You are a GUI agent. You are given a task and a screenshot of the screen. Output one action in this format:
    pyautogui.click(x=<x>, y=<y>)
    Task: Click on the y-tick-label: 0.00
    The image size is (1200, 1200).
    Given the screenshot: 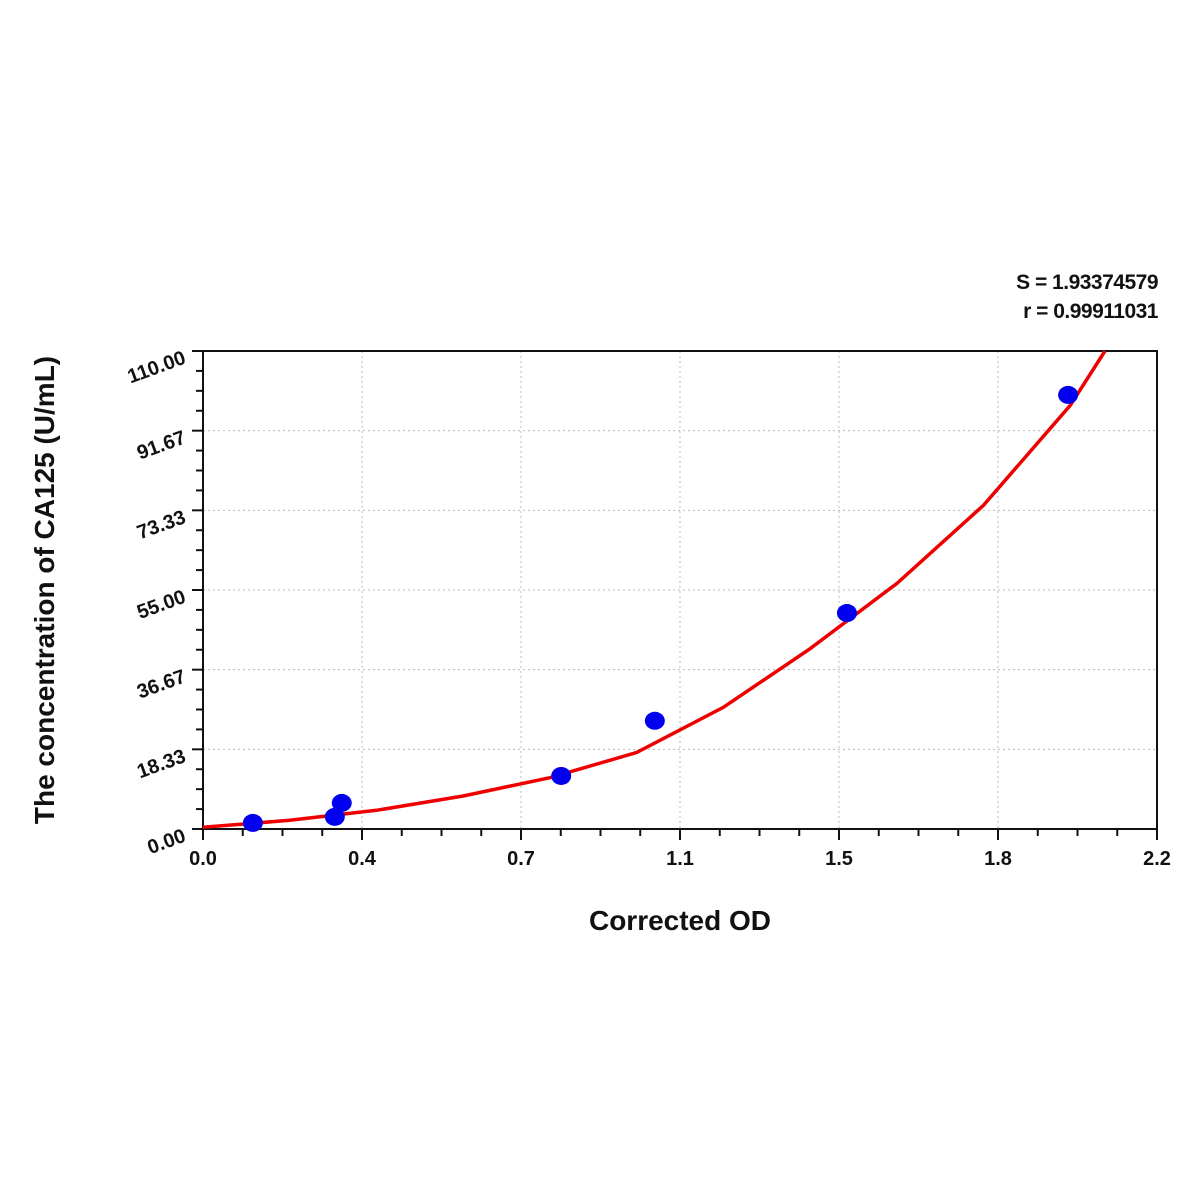 What is the action you would take?
    pyautogui.click(x=167, y=842)
    